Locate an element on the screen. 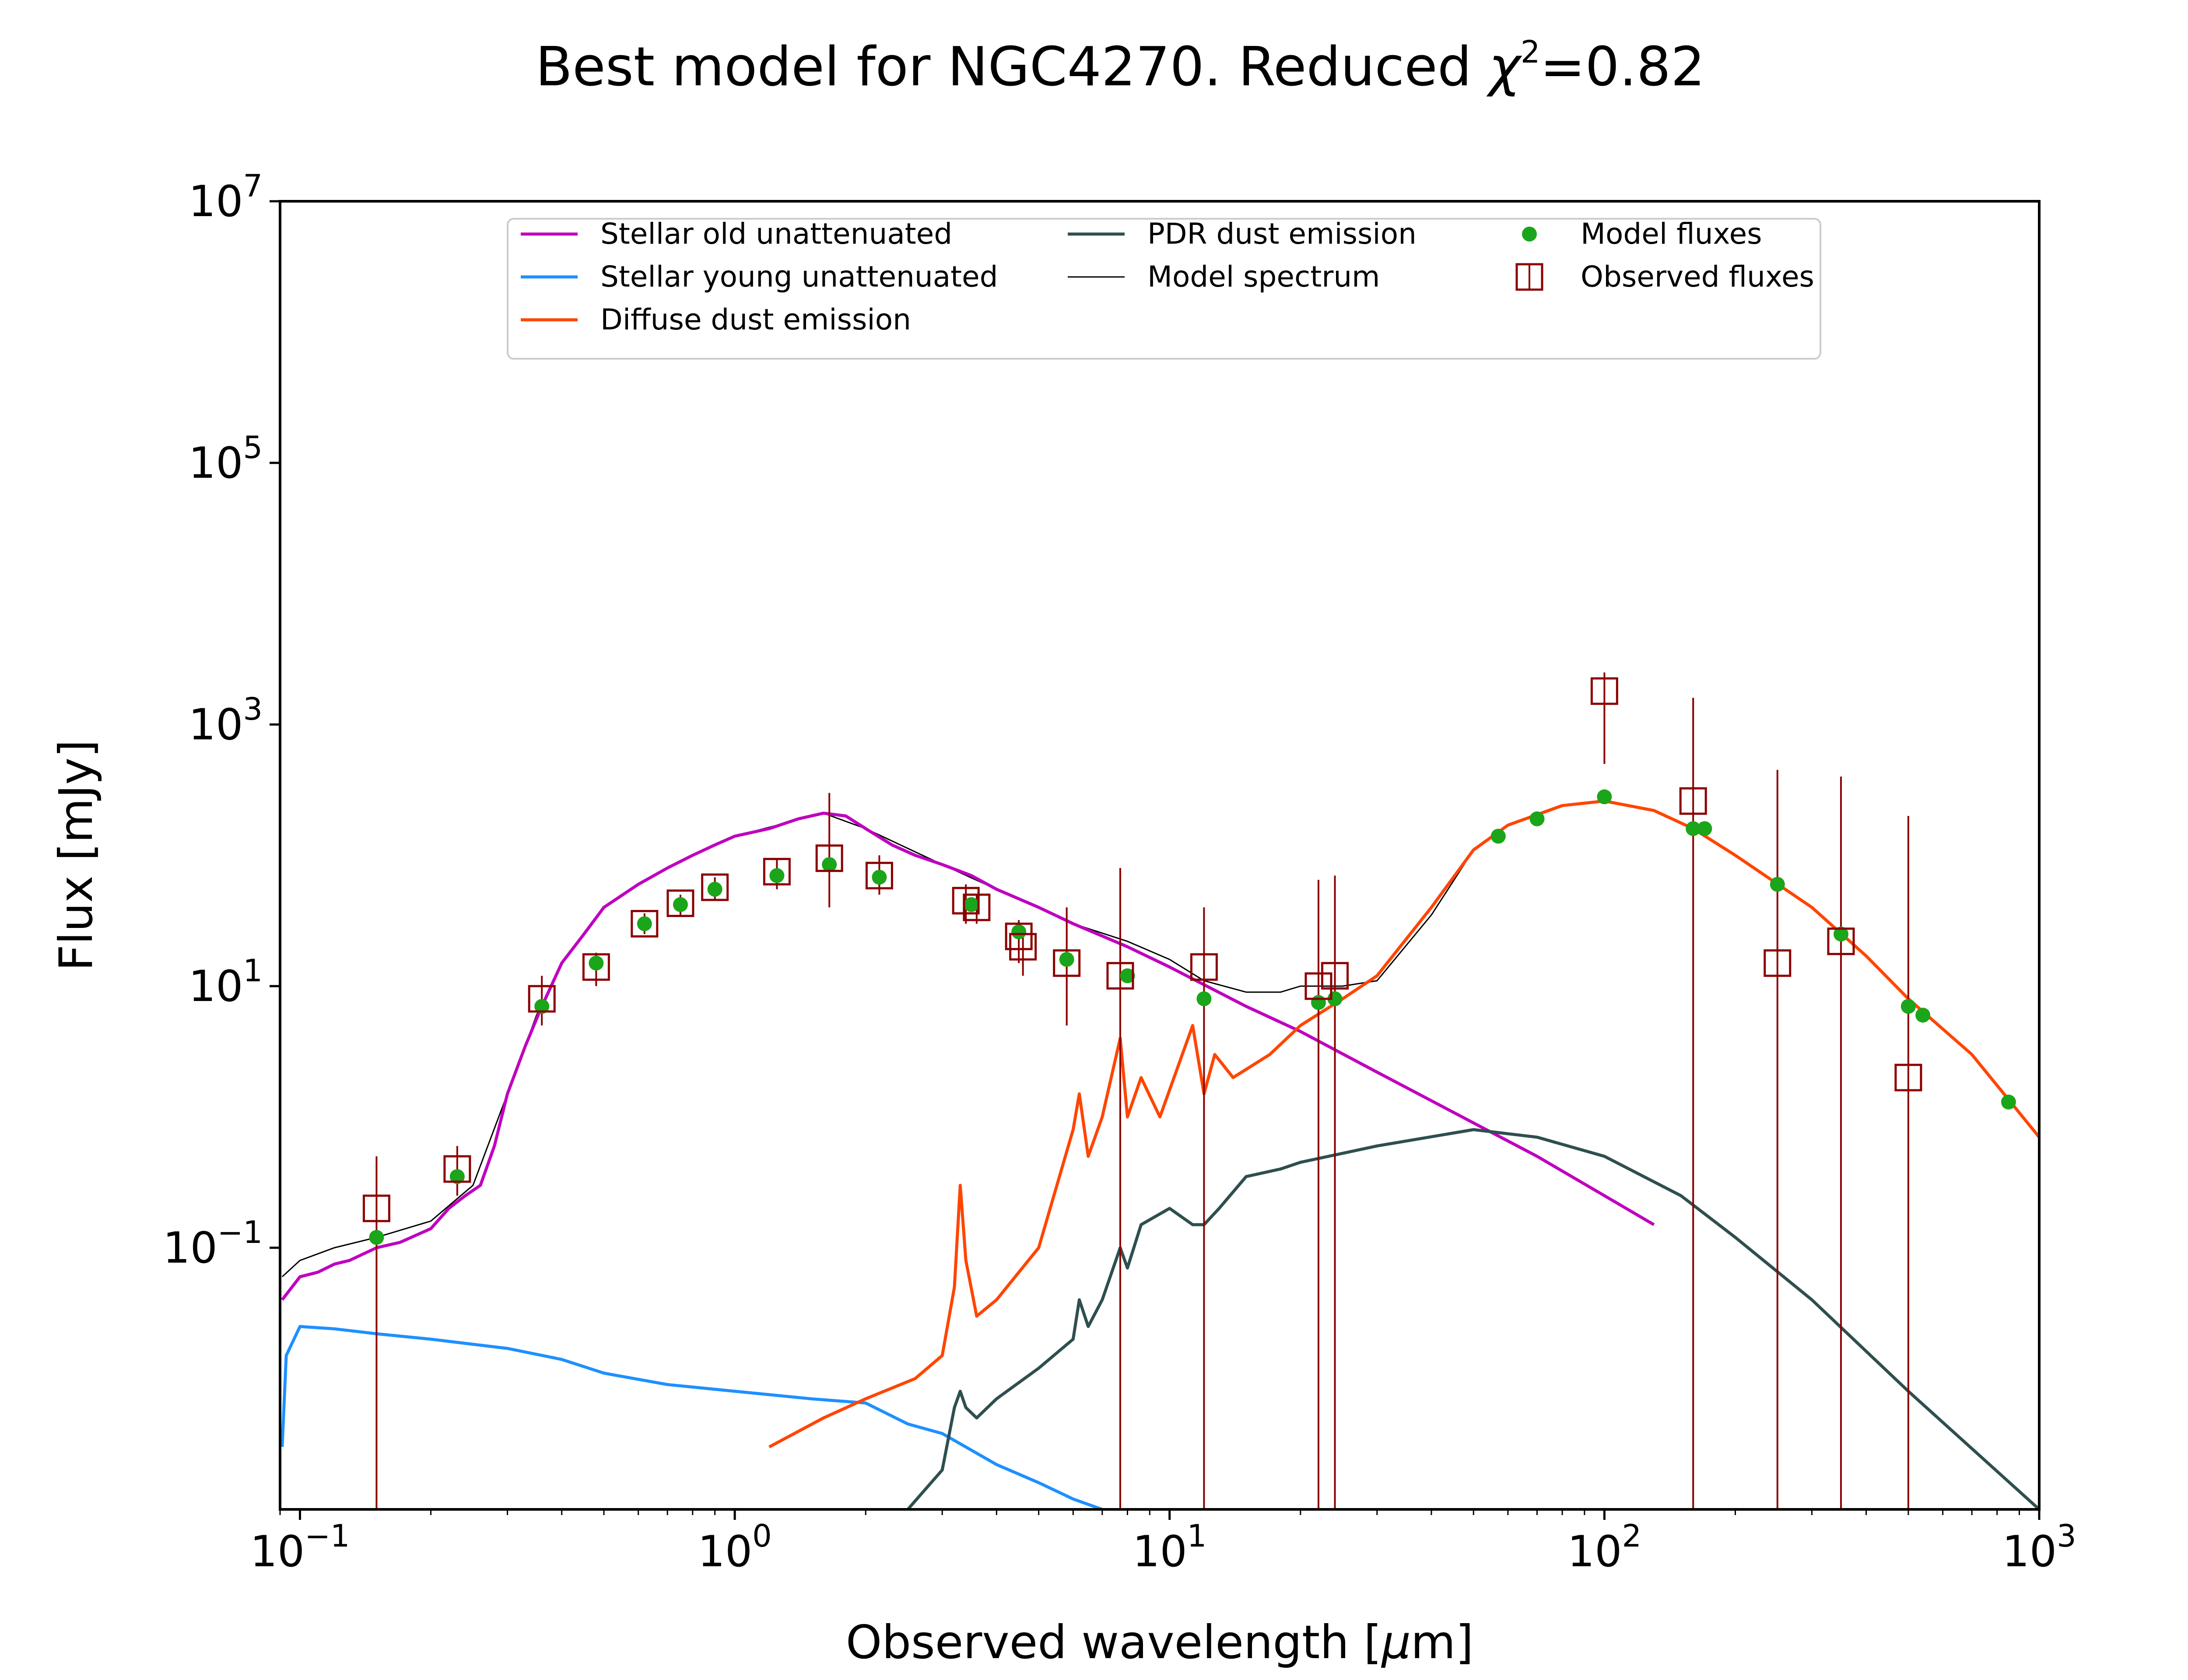  x-tick-label: 10² is located at coordinates (1604, 1547).